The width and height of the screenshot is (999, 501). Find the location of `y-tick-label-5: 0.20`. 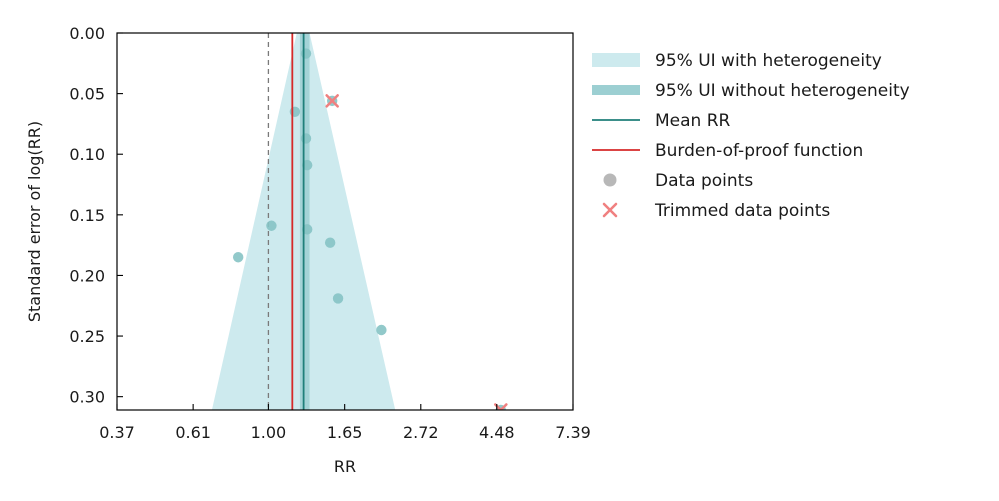

y-tick-label-5: 0.20 is located at coordinates (87, 275).